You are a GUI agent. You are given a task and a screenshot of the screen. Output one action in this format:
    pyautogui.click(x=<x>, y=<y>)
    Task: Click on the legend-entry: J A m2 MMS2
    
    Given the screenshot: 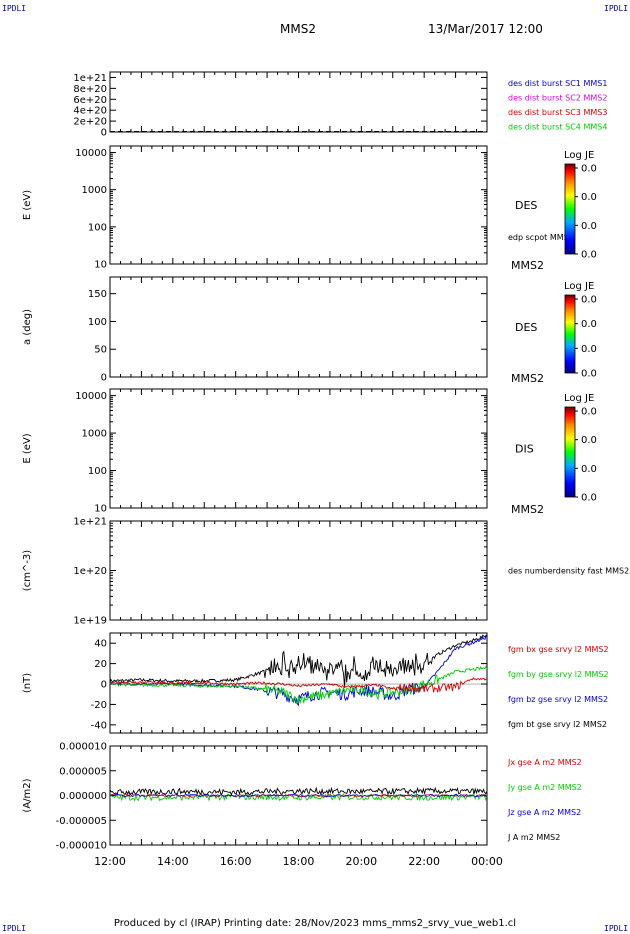 What is the action you would take?
    pyautogui.click(x=533, y=837)
    